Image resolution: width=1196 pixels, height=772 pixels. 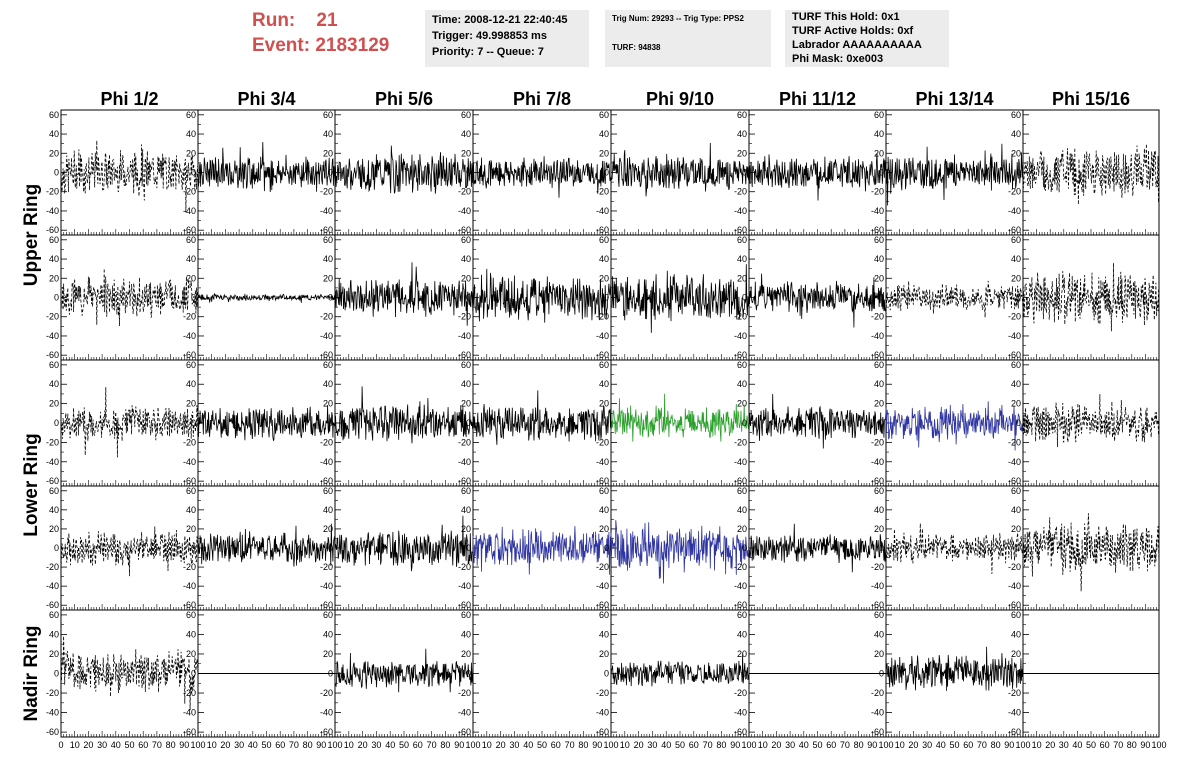 What do you see at coordinates (817, 99) in the screenshot?
I see `column-title: Phi 11/12` at bounding box center [817, 99].